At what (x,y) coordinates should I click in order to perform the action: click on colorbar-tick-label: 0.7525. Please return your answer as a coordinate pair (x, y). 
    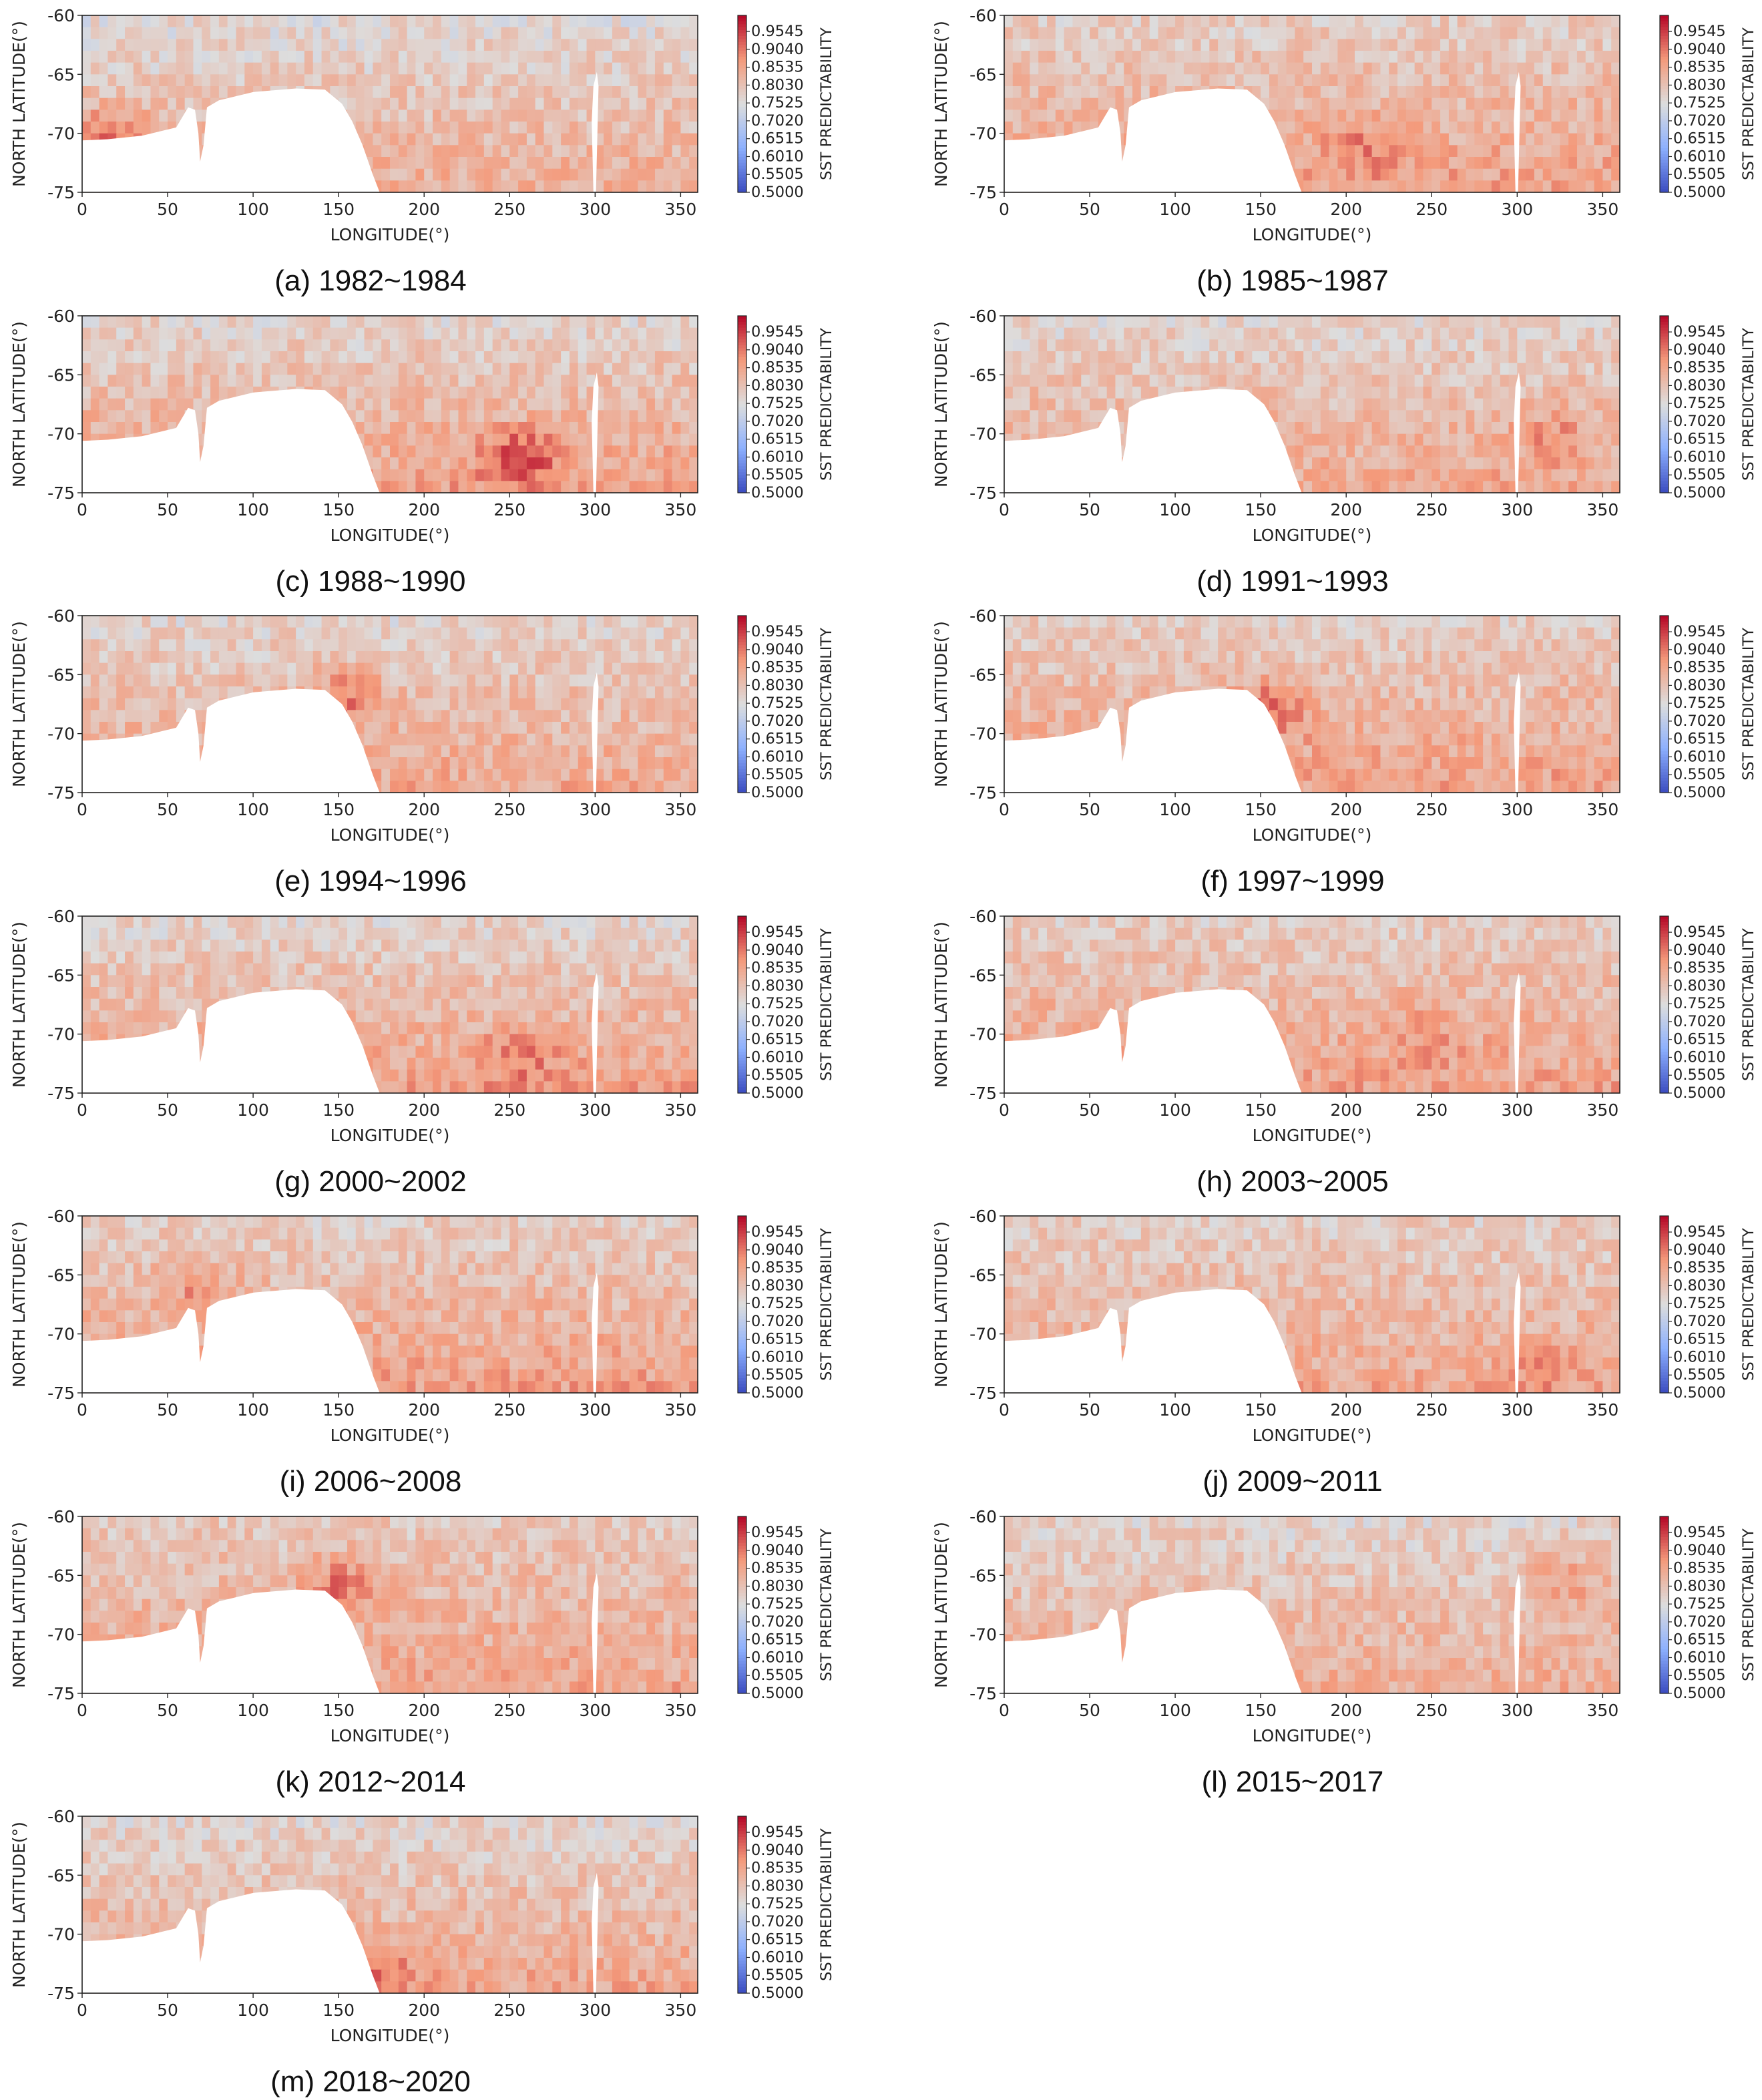
    Looking at the image, I should click on (777, 403).